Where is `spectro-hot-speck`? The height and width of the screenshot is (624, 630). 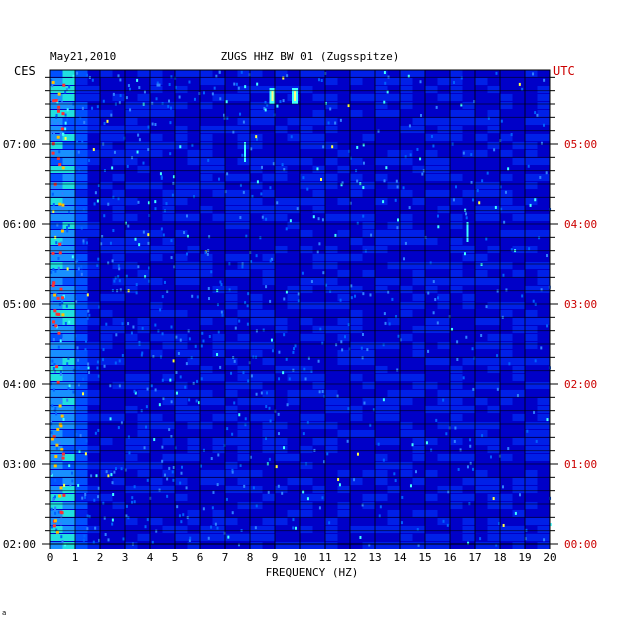 spectro-hot-speck is located at coordinates (63, 205).